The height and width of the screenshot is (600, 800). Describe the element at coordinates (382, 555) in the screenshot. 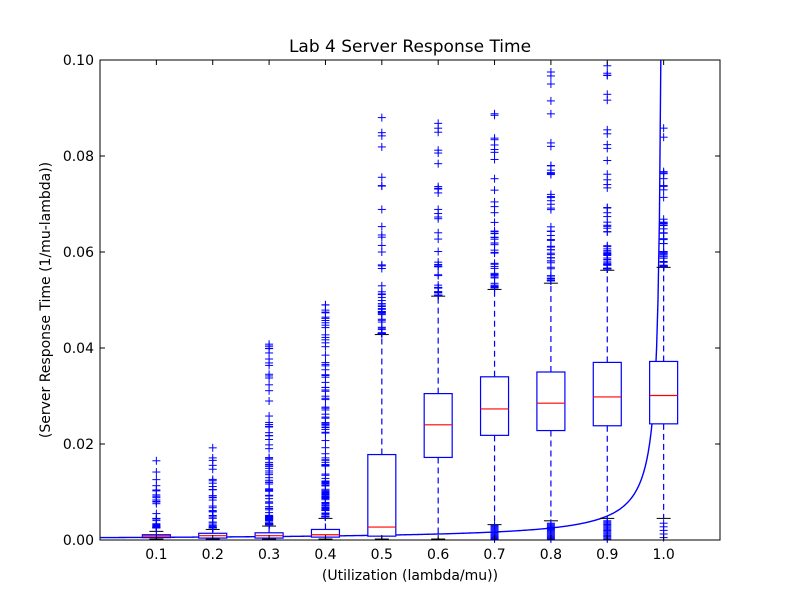

I see `x-tick-label: 0.5` at that location.